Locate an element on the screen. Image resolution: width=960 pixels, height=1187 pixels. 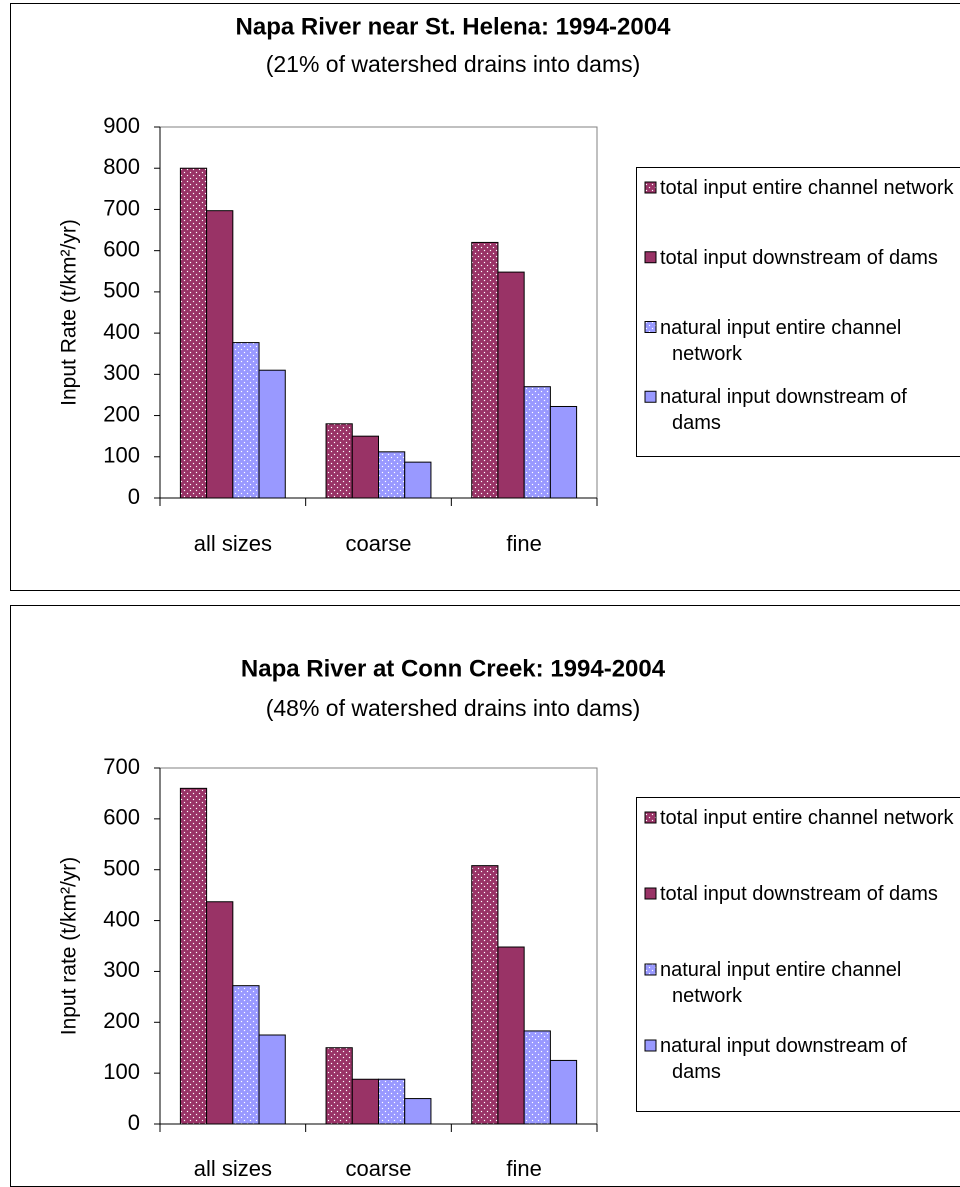
chart-subtitle: (48% of watershed drains into dams) is located at coordinates (453, 708).